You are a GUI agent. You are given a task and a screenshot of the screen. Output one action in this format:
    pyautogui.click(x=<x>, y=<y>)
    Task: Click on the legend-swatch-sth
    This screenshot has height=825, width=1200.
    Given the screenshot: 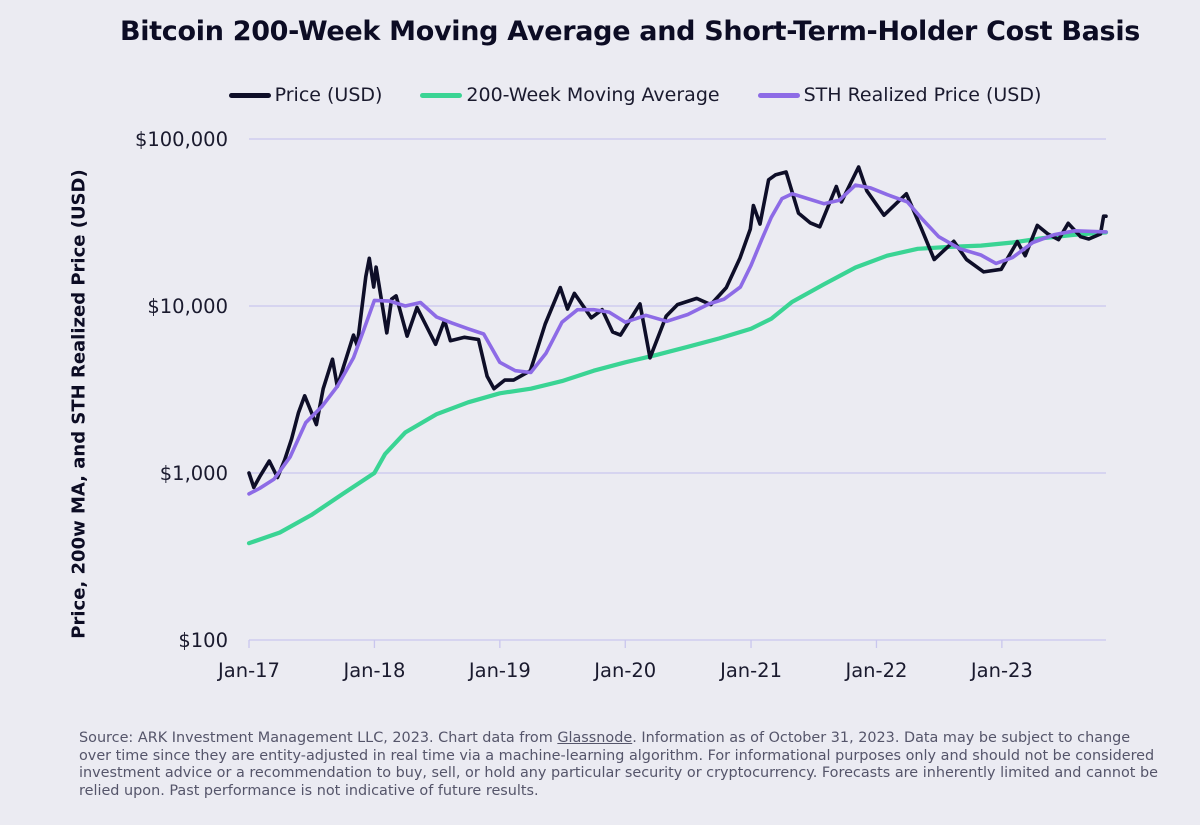 What is the action you would take?
    pyautogui.click(x=778, y=95)
    